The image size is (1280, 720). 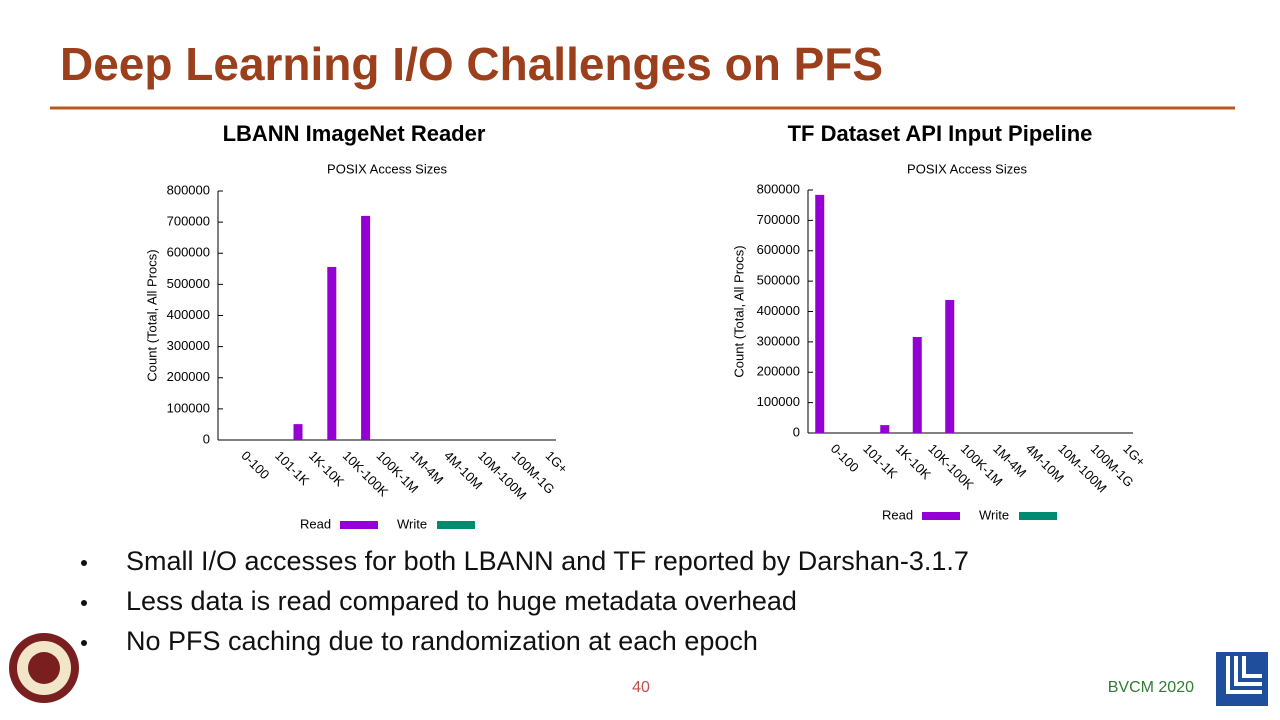 I want to click on page-number: 40, so click(x=641, y=687).